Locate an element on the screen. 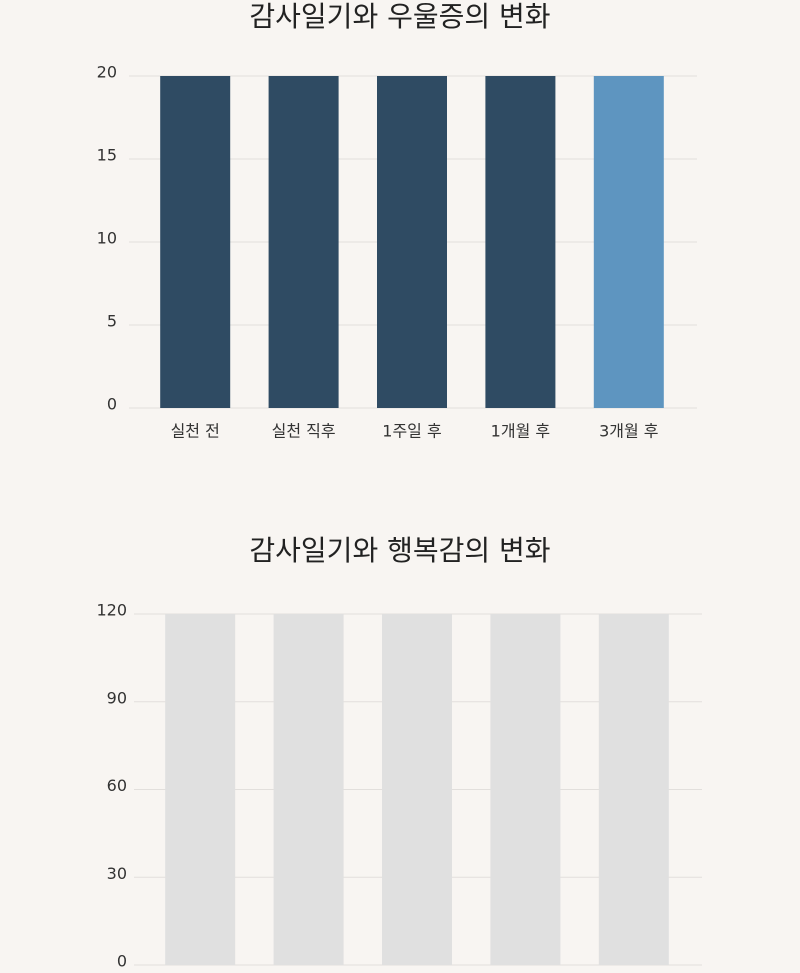 This screenshot has height=973, width=800. y-tick-label: 60 is located at coordinates (117, 785).